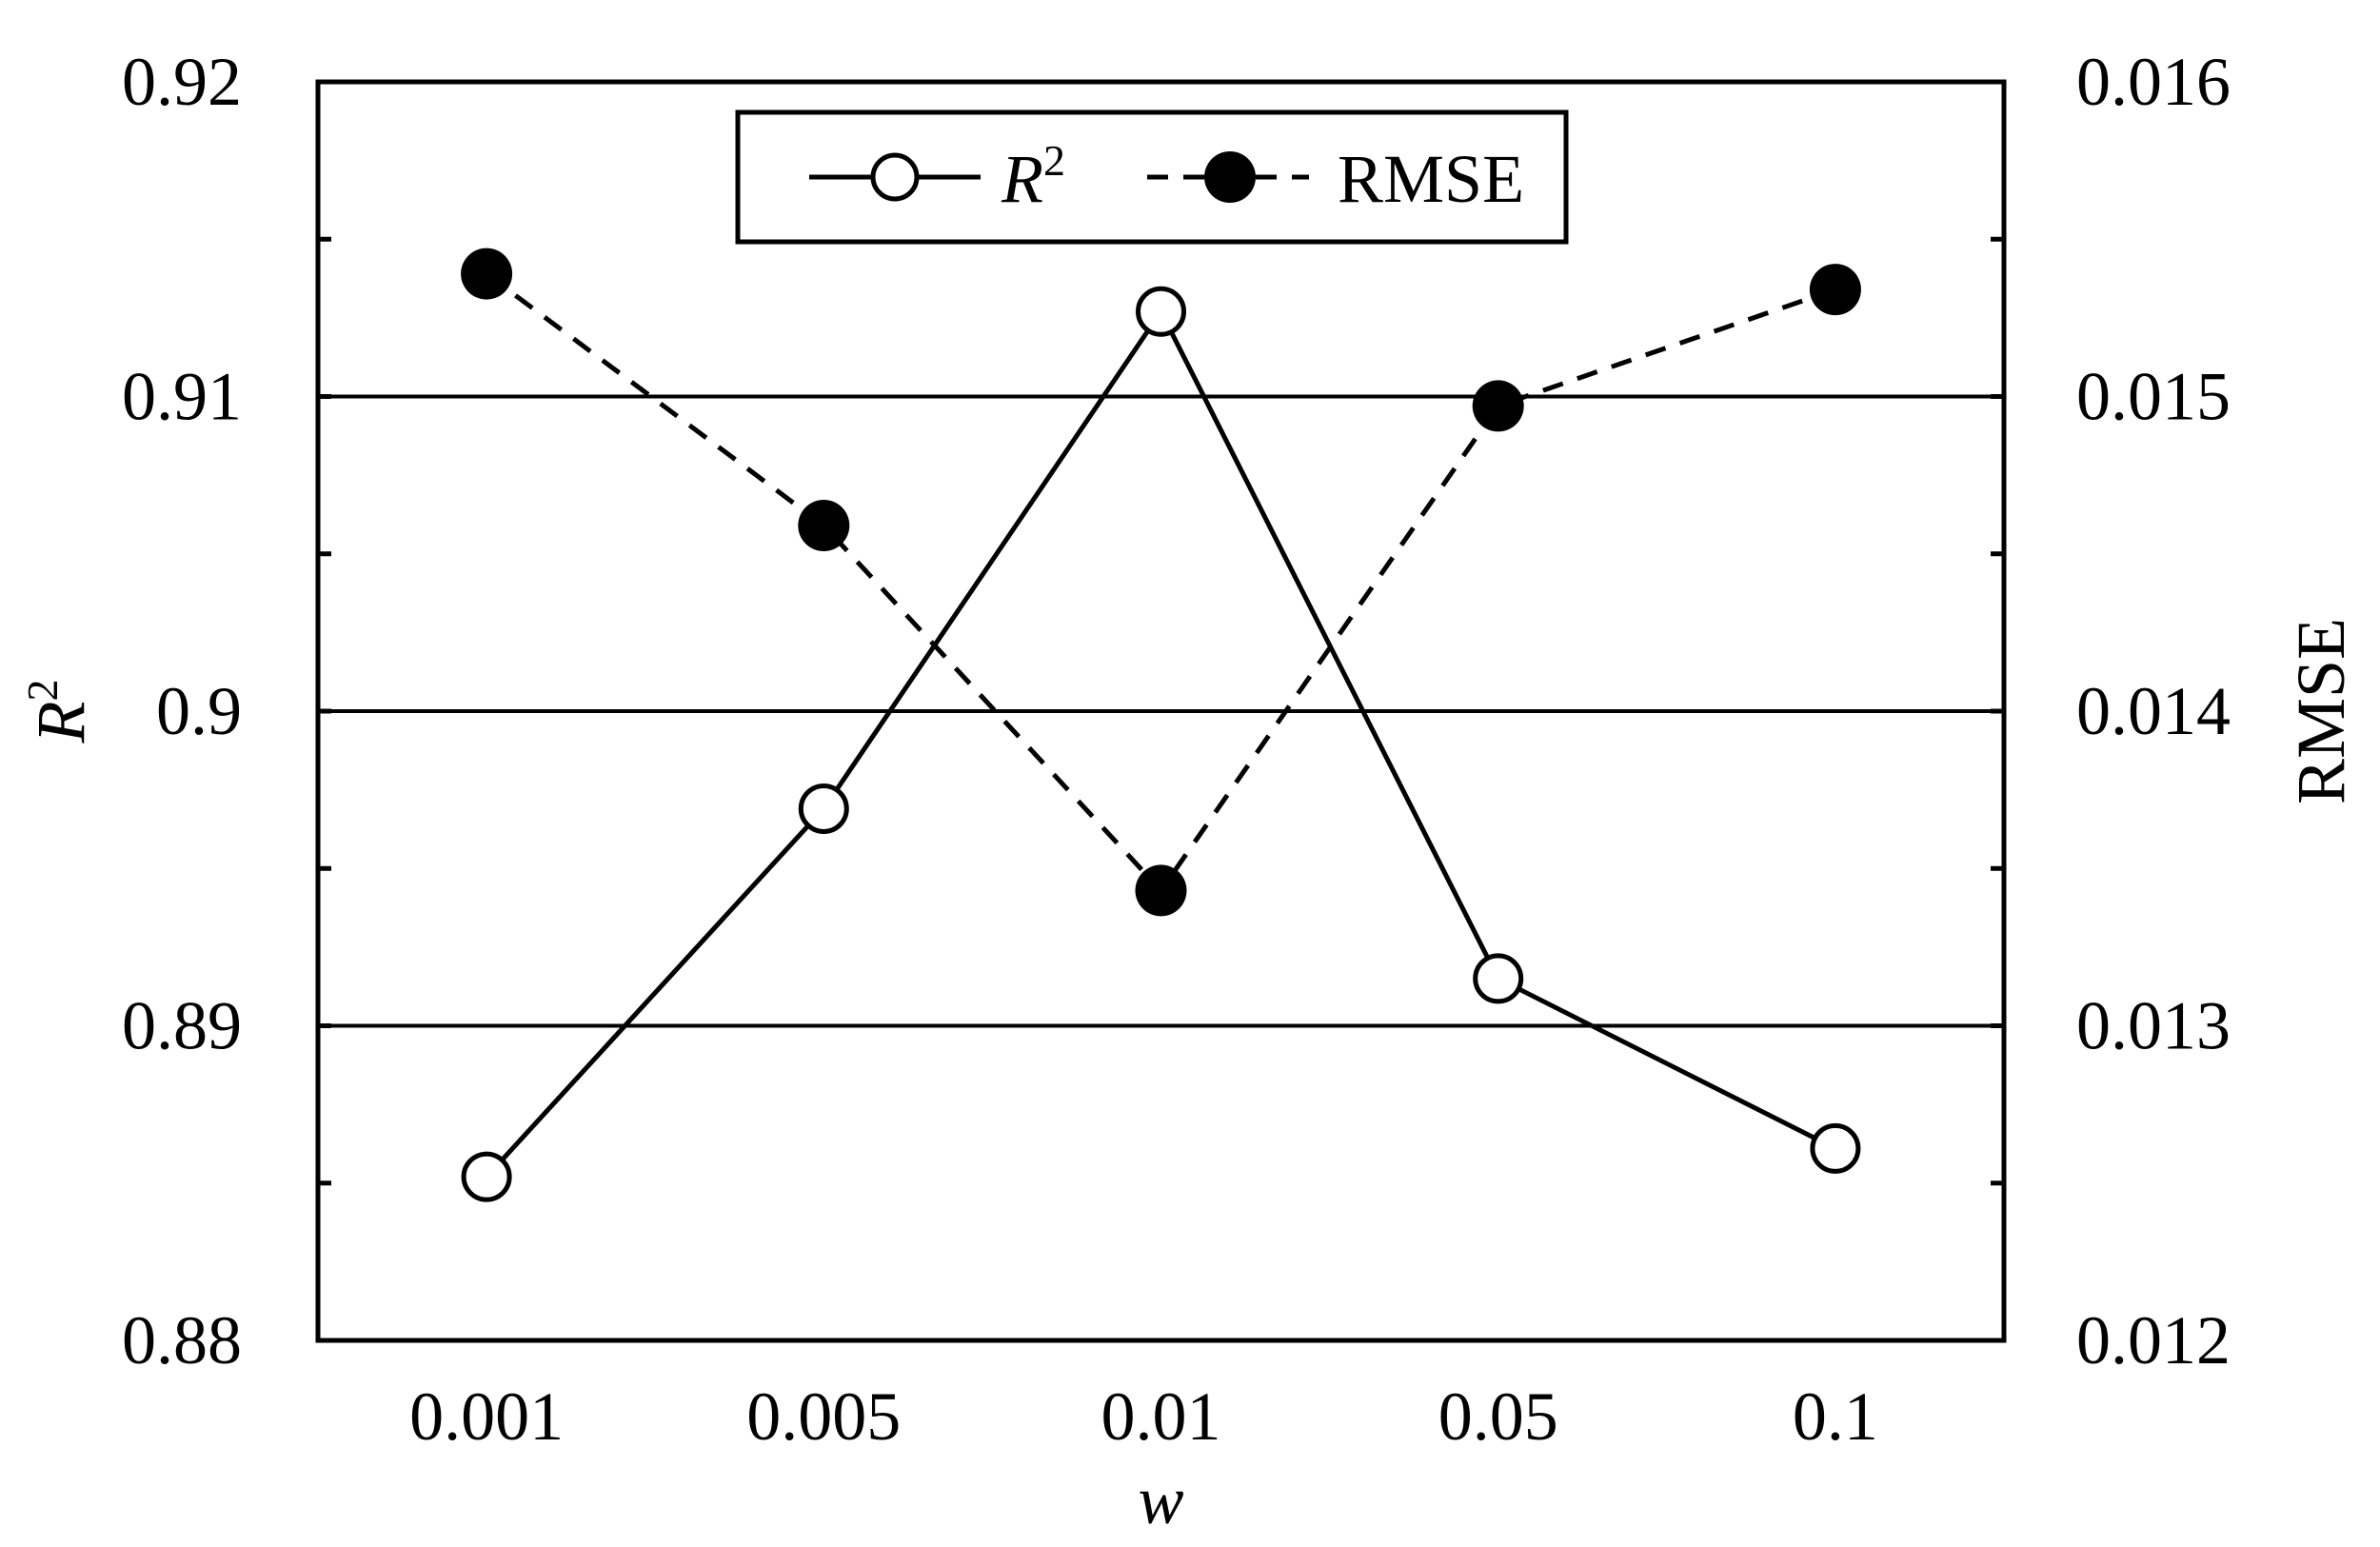  Describe the element at coordinates (2321, 711) in the screenshot. I see `y-axis-right-title: RMSE` at that location.